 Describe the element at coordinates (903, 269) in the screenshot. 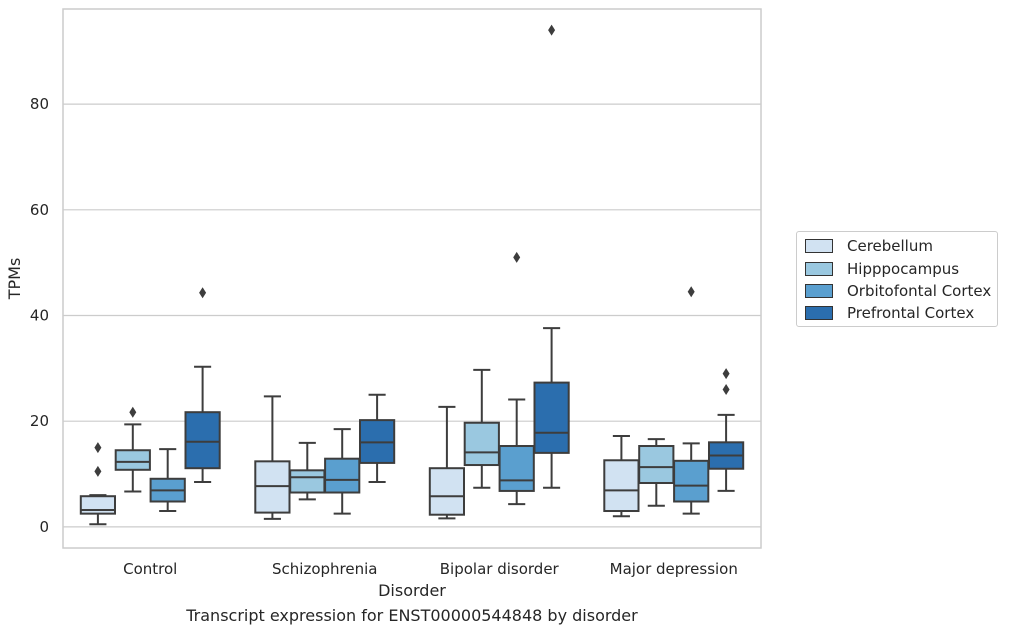

I see `legend-label: Hipppocampus` at that location.